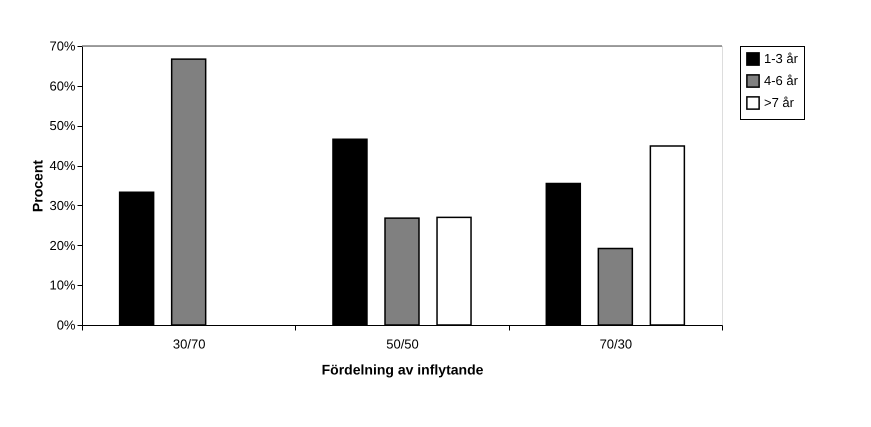  What do you see at coordinates (781, 80) in the screenshot?
I see `legend-label: 4-6 år` at bounding box center [781, 80].